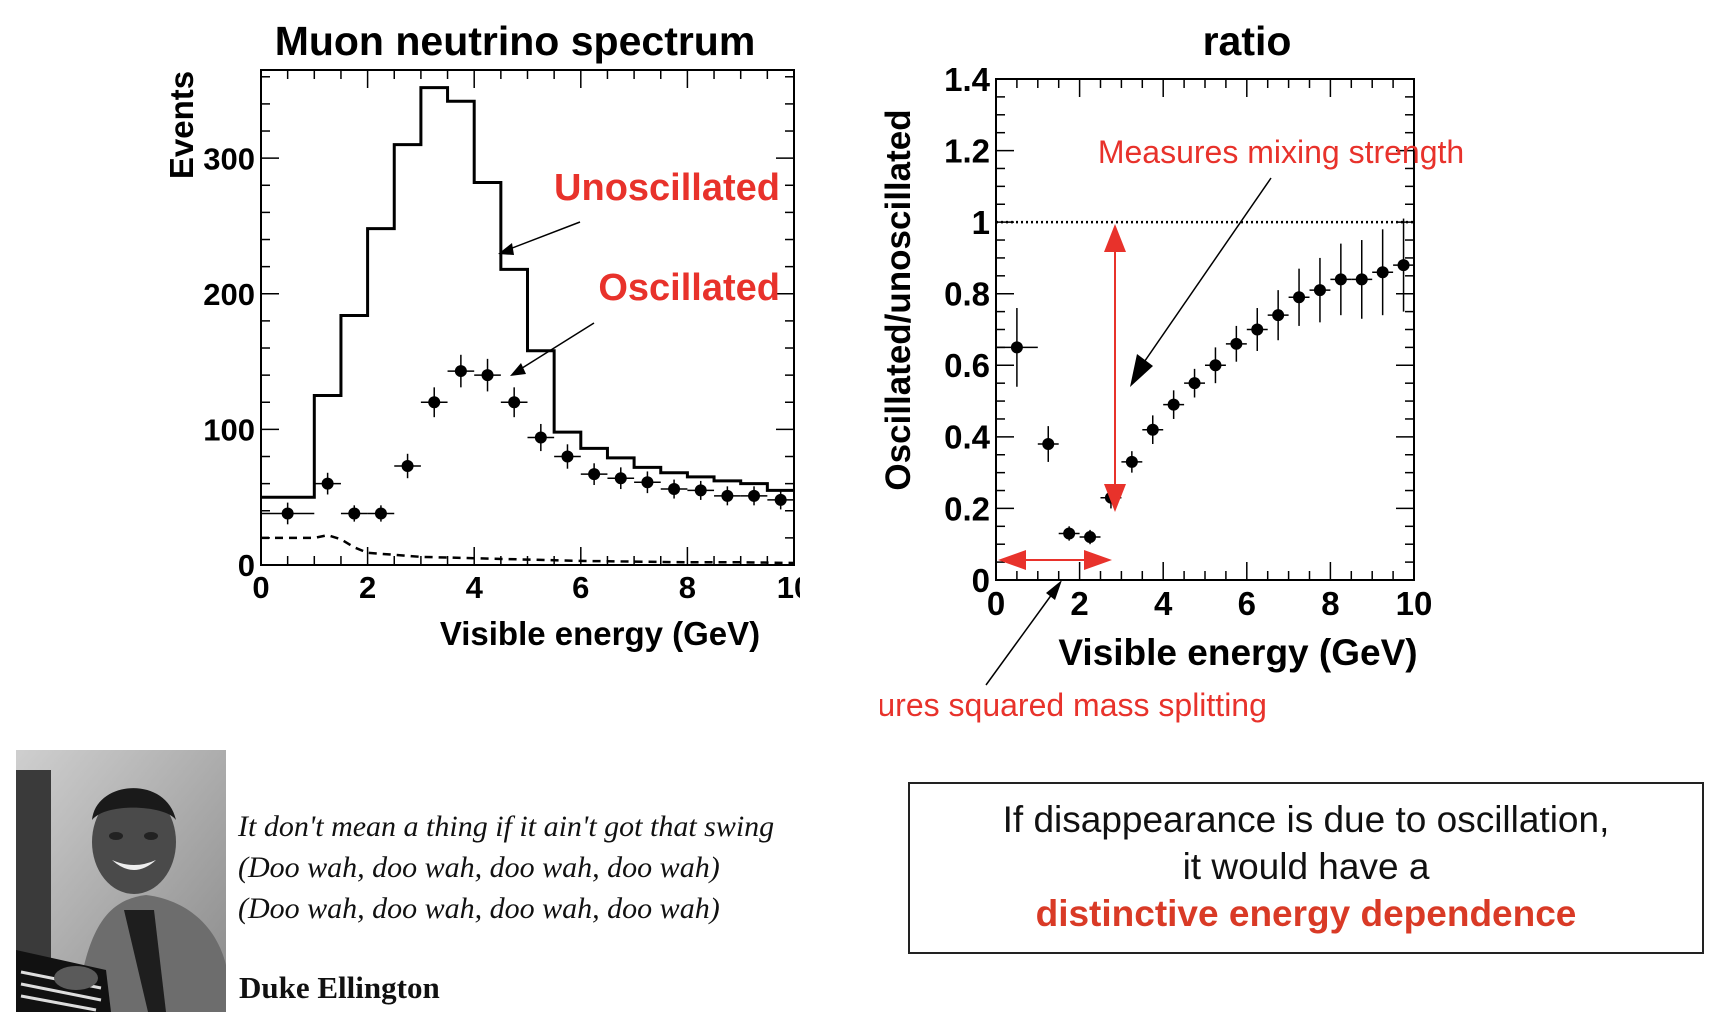 This screenshot has height=1020, width=1712. I want to click on mixing-pointer-line, so click(1205, 273).